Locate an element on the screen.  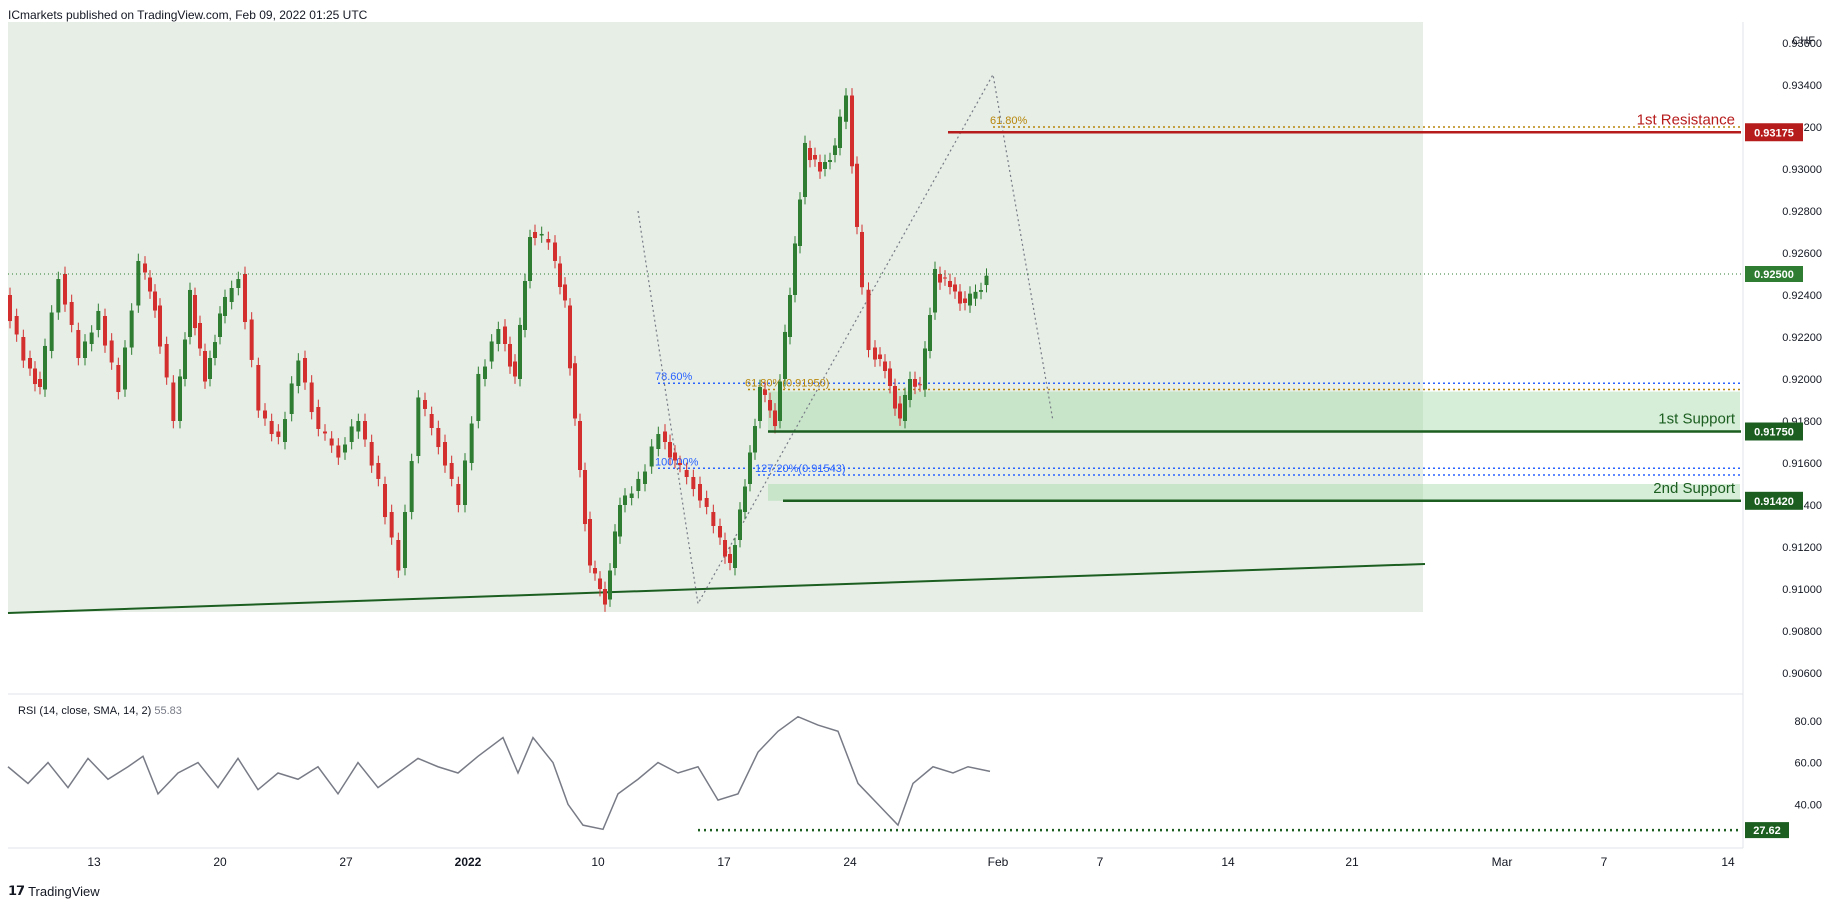
level-price-label: 0.91750 is located at coordinates (1774, 433).